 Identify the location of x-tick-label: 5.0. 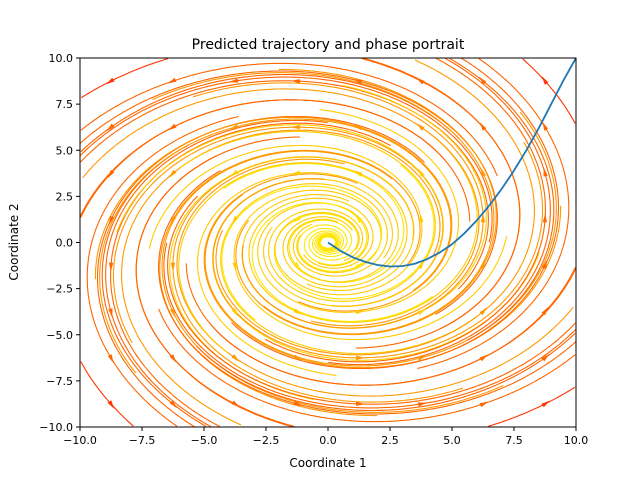
(452, 440).